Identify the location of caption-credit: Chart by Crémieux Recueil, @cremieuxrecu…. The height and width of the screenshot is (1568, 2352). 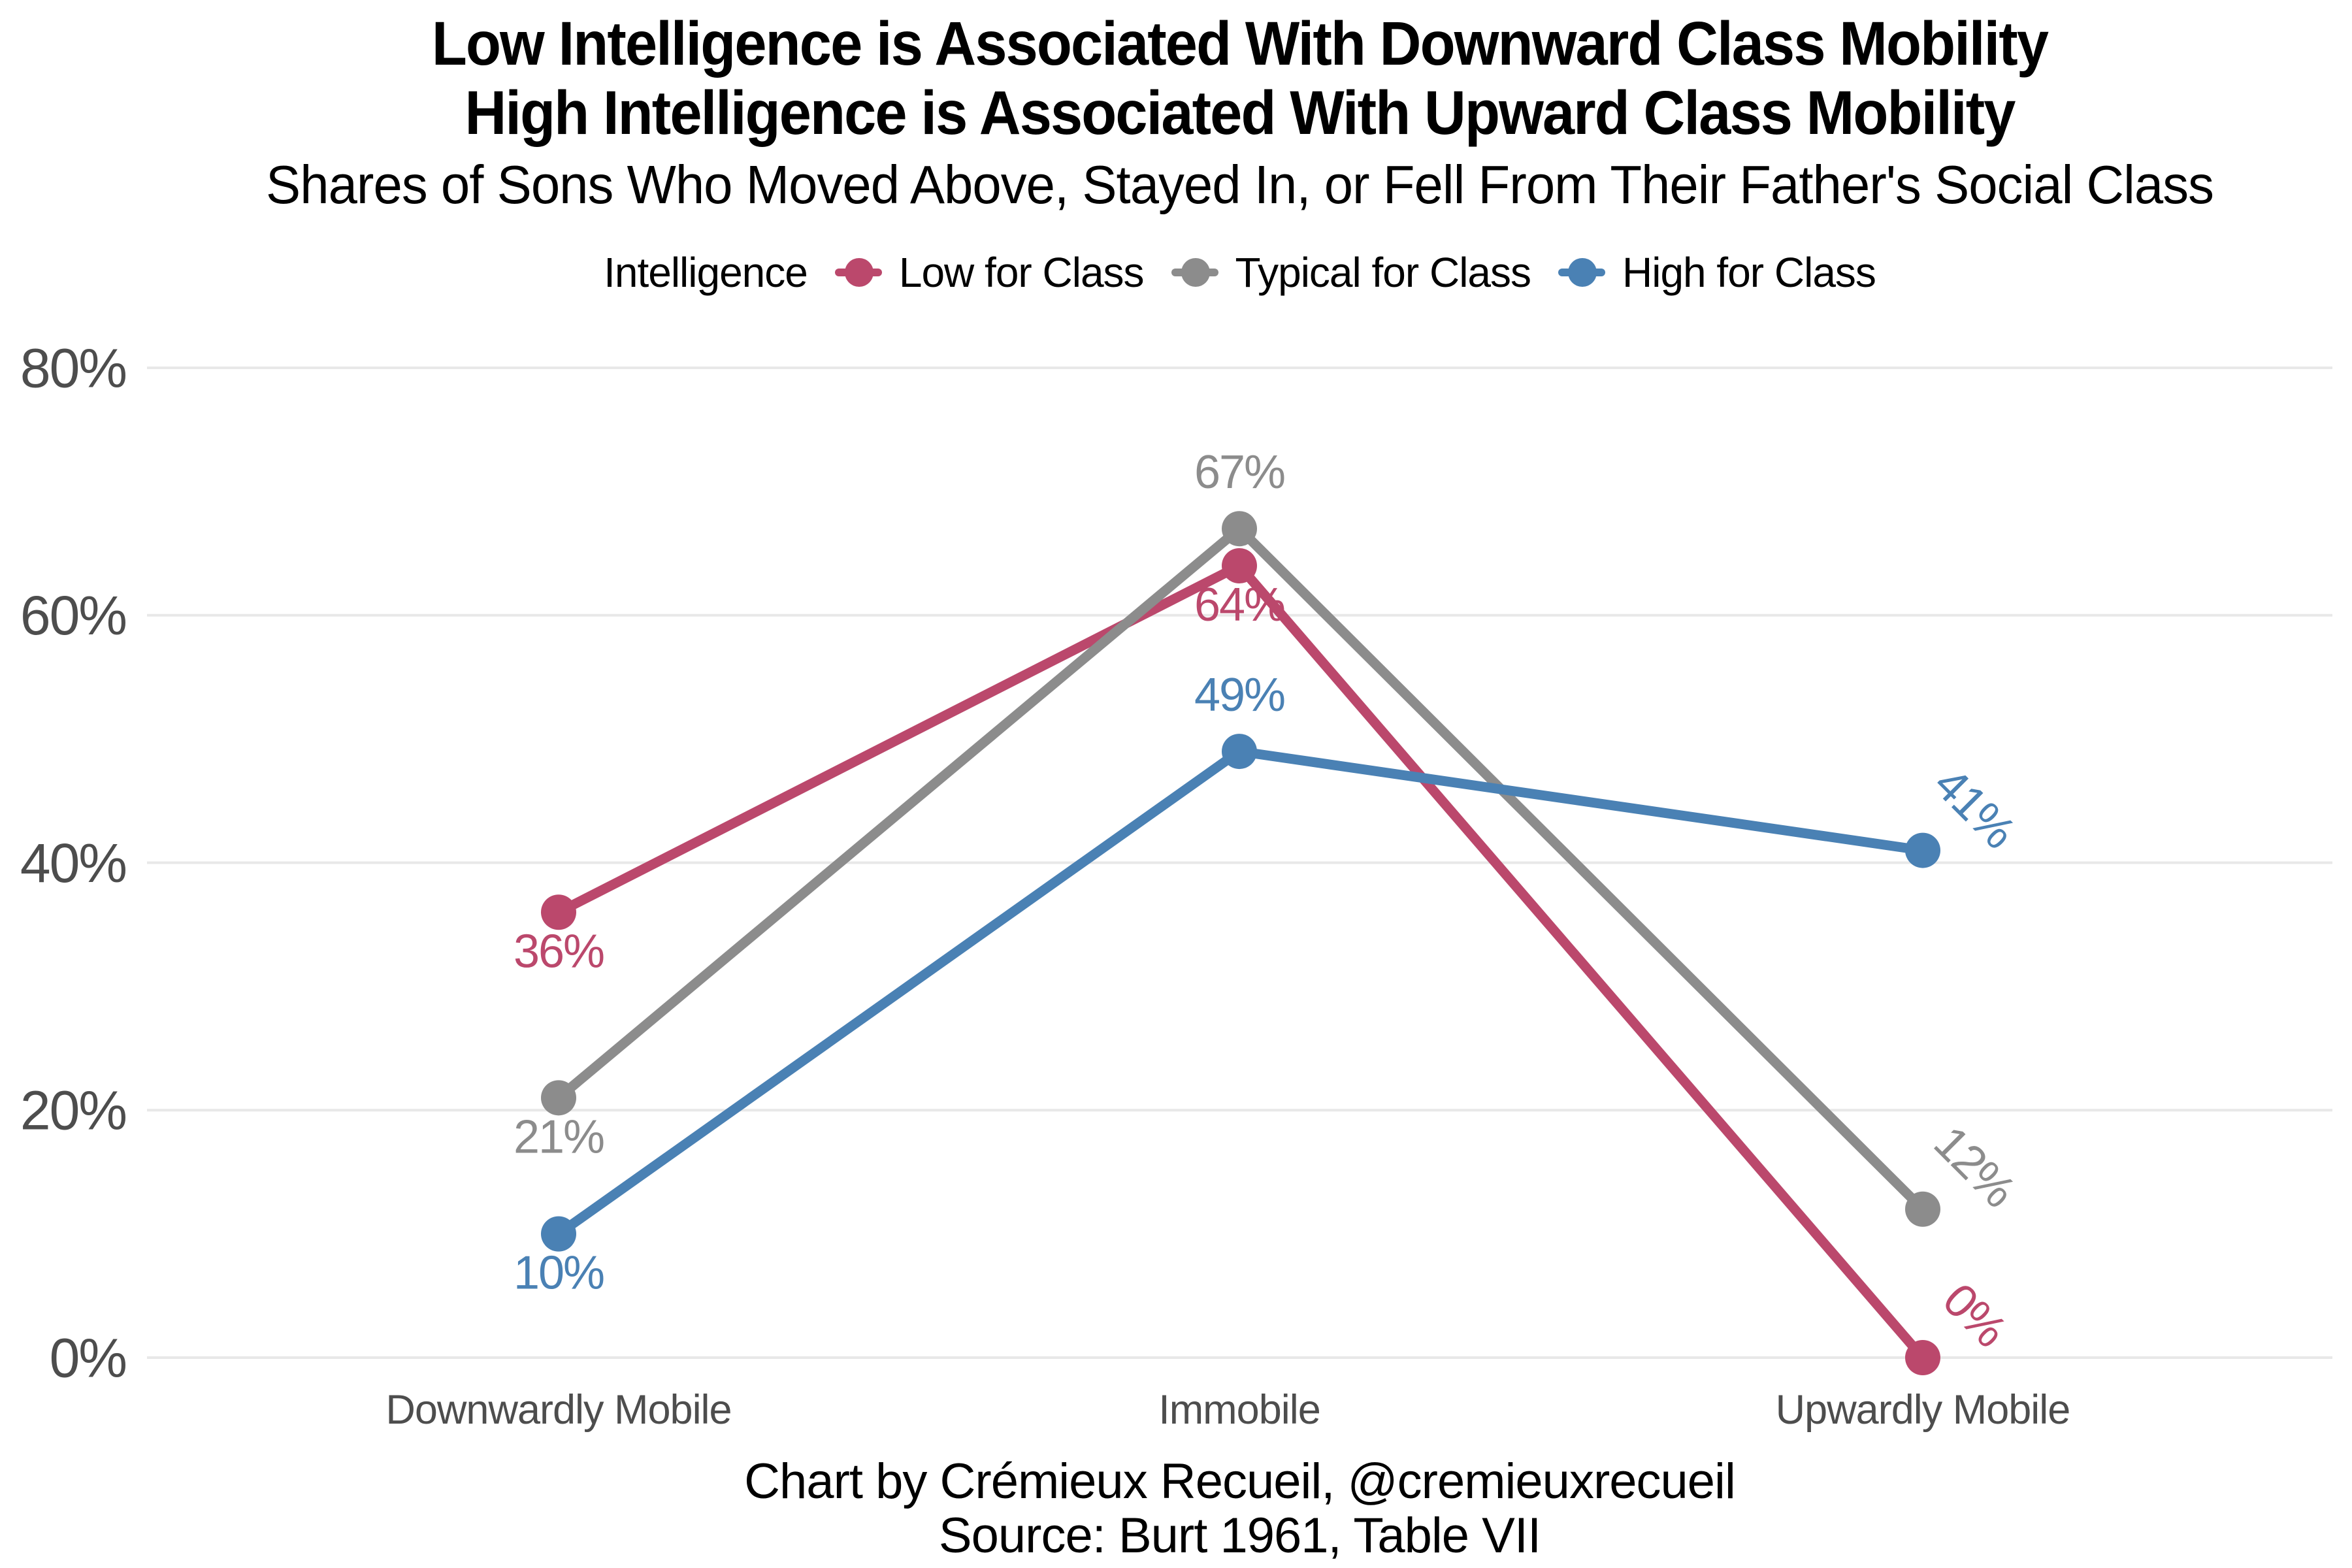
(1240, 1481).